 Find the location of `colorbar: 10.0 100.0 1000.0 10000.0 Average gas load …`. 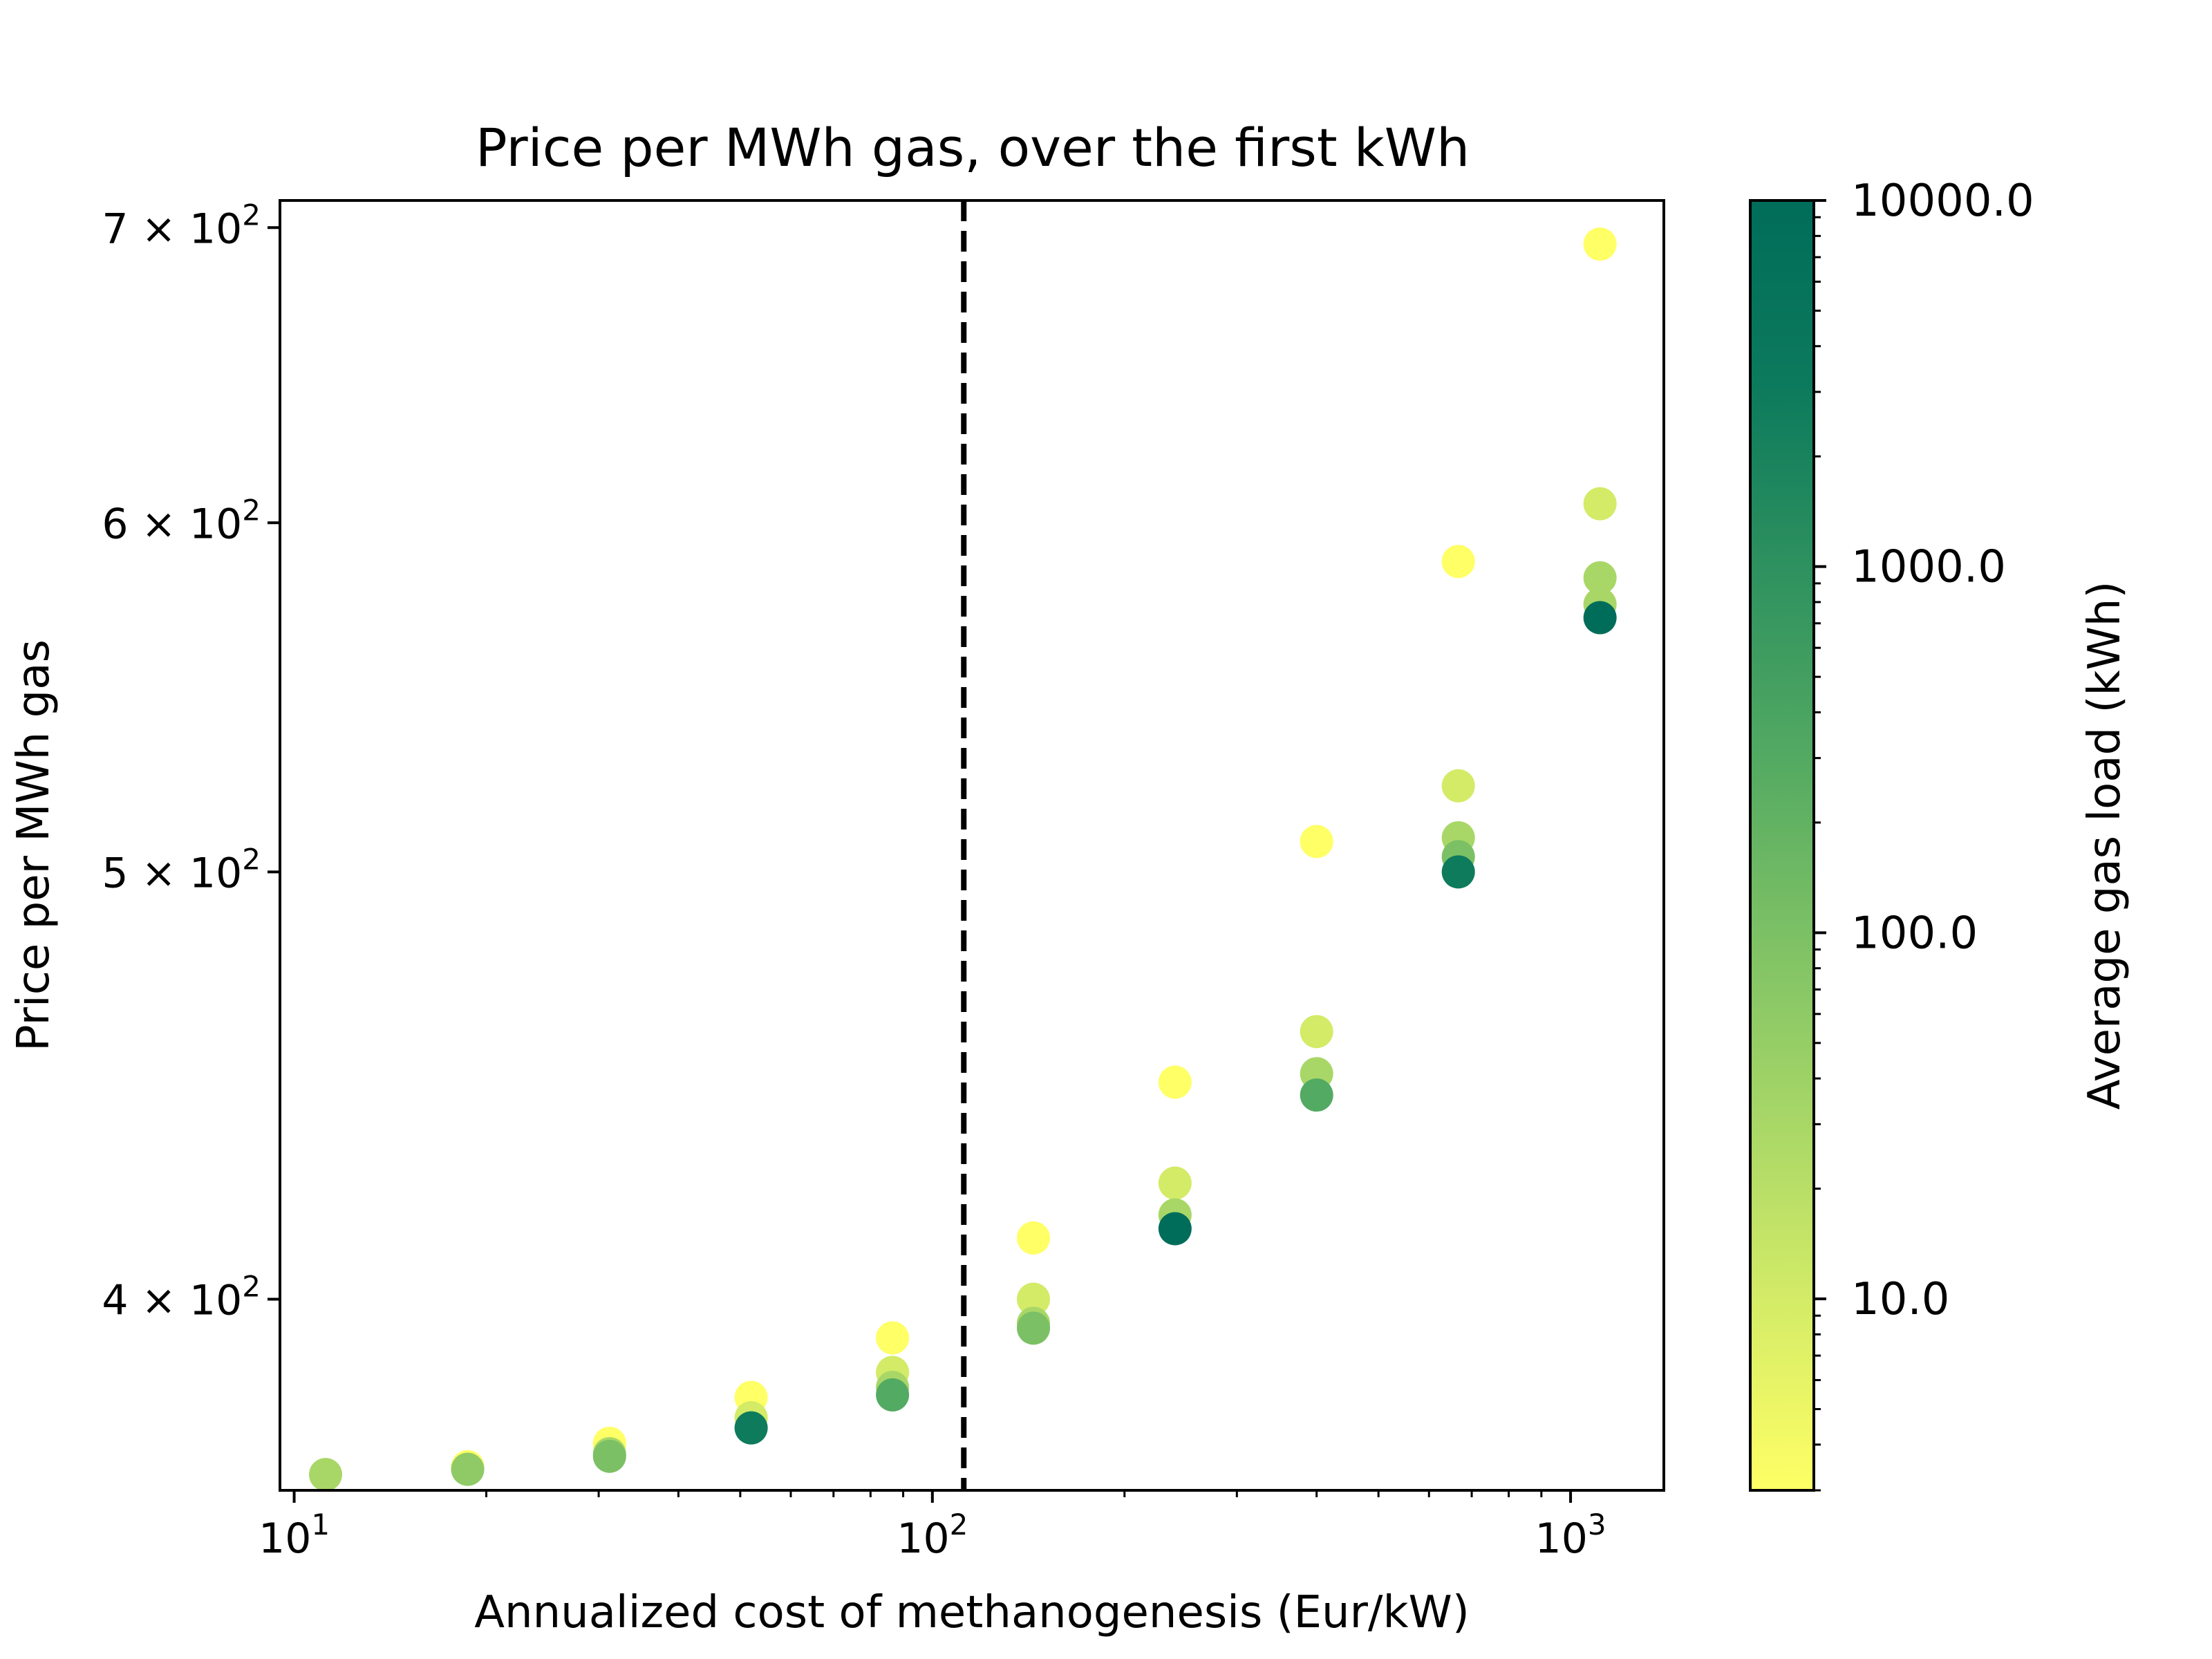

colorbar: 10.0 100.0 1000.0 10000.0 Average gas load … is located at coordinates (1939, 834).